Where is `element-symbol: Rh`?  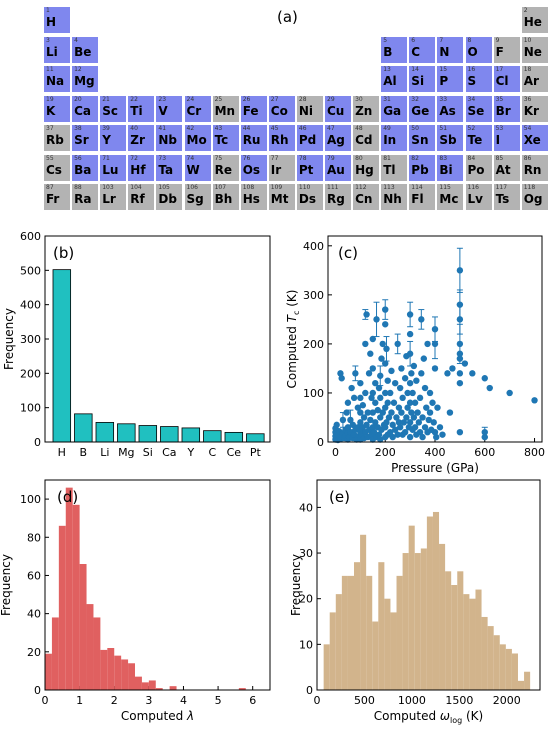 element-symbol: Rh is located at coordinates (279, 140).